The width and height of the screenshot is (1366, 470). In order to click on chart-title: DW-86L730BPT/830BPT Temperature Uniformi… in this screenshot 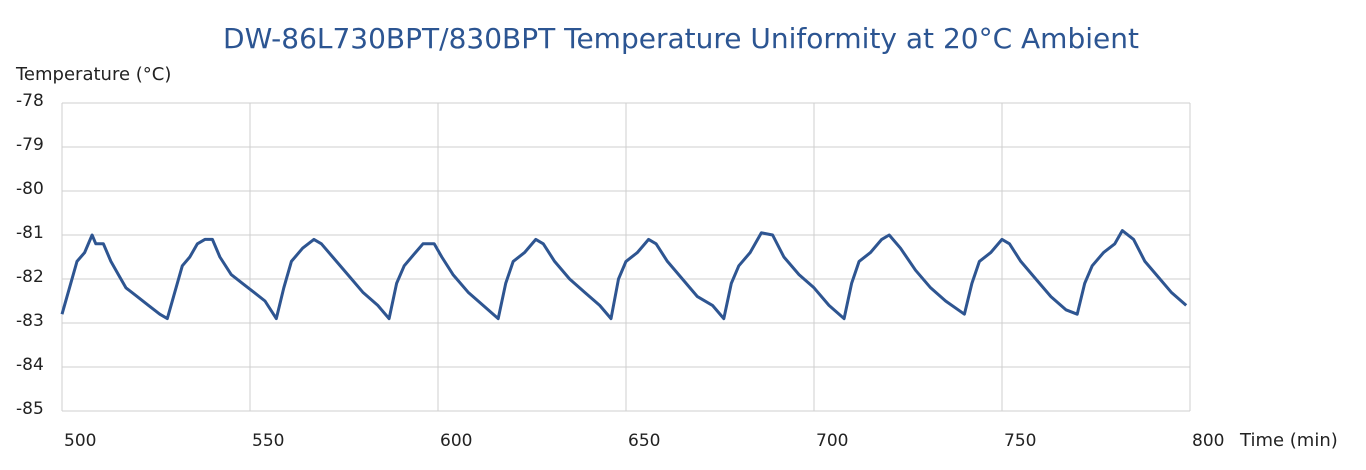, I will do `click(681, 38)`.